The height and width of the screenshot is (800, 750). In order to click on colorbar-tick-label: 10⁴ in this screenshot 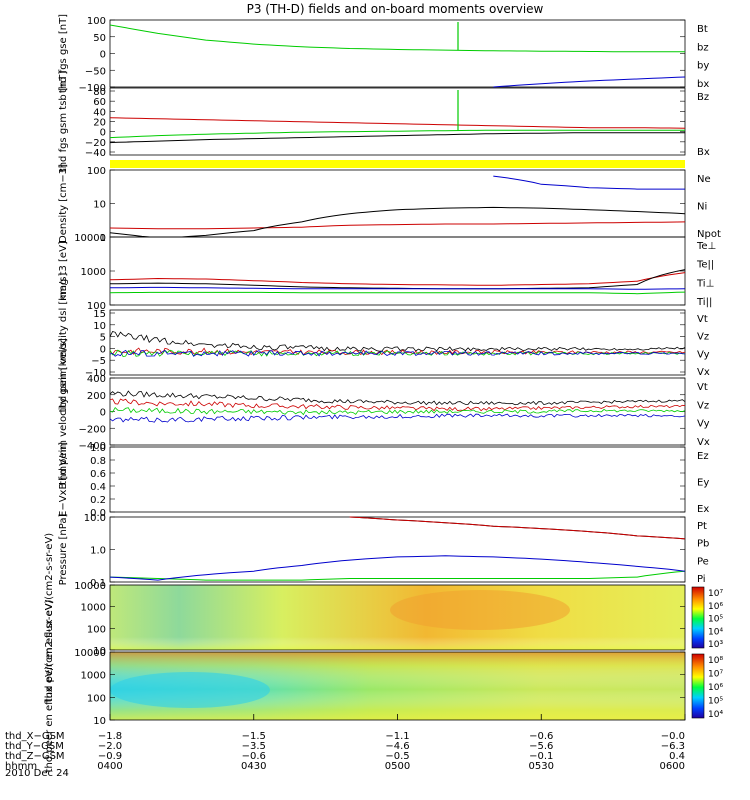, I will do `click(715, 715)`.